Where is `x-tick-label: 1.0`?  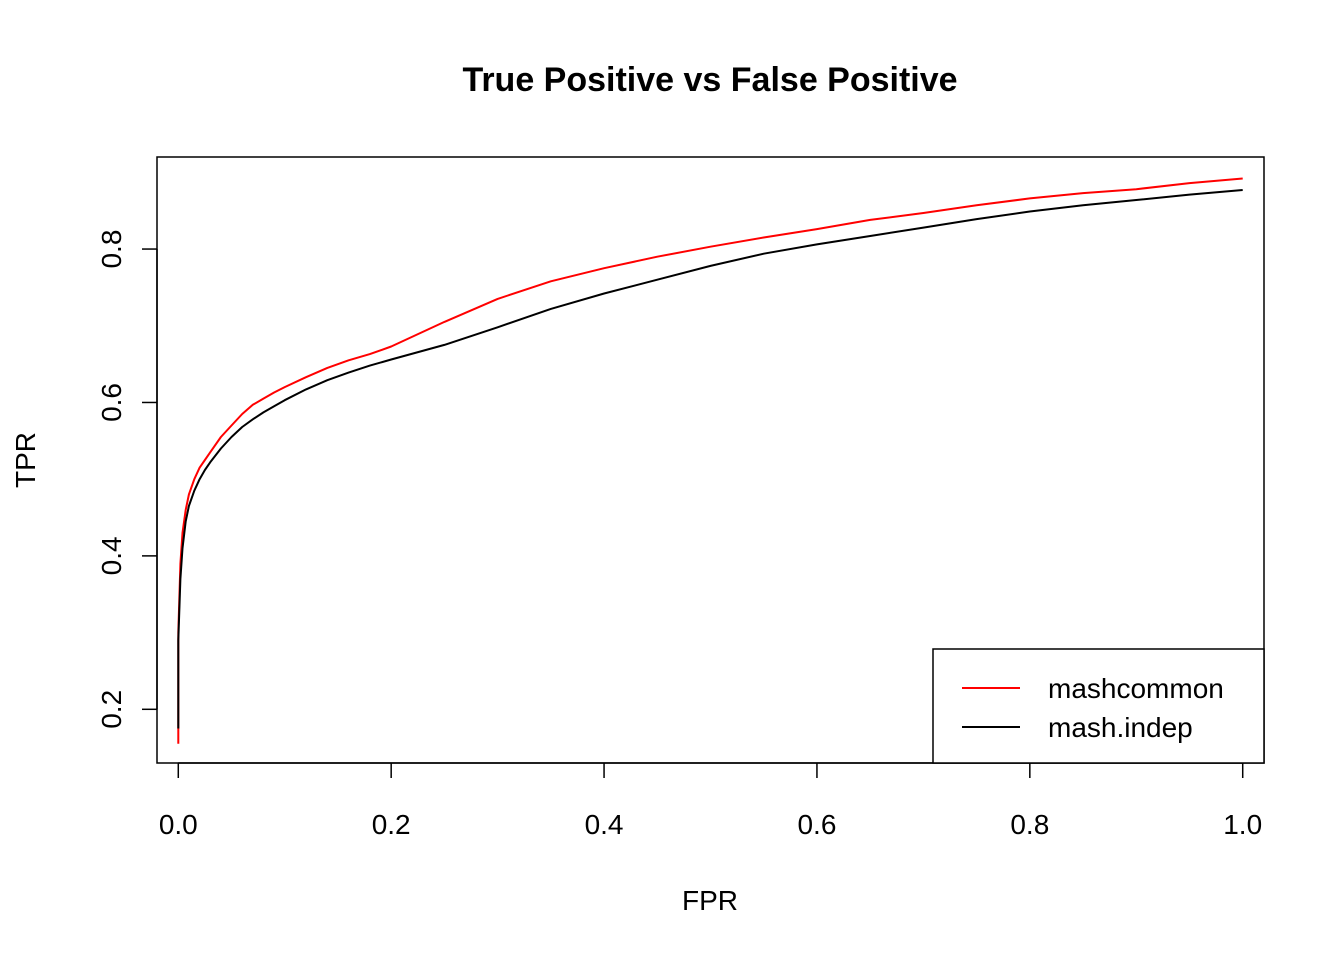
x-tick-label: 1.0 is located at coordinates (1242, 824).